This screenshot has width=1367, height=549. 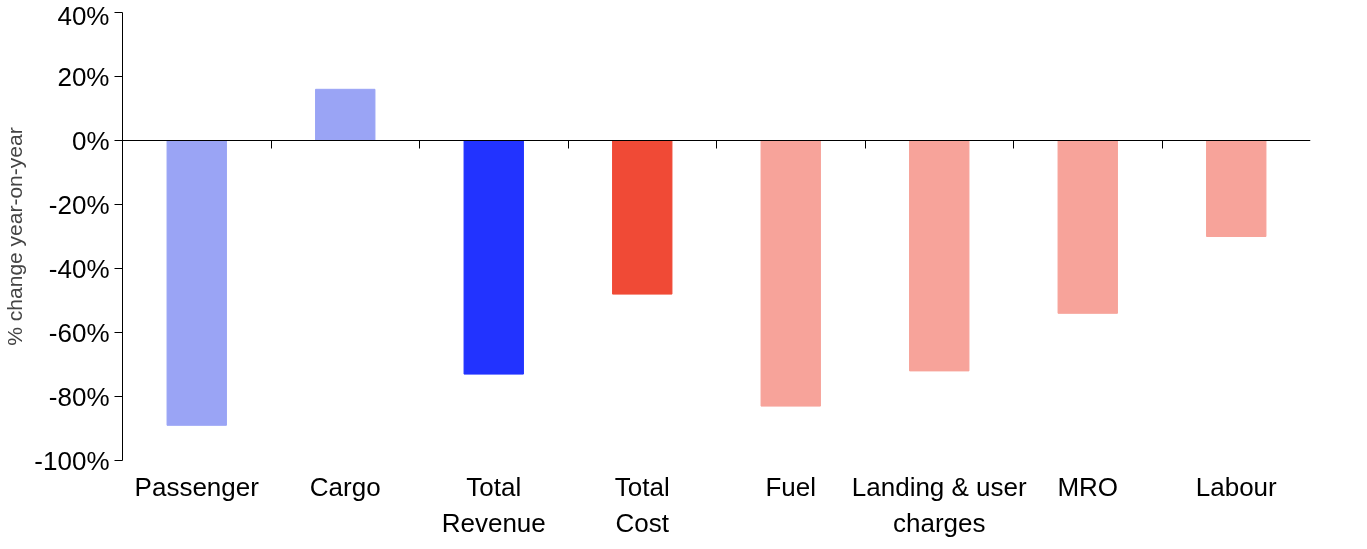 What do you see at coordinates (83, 15) in the screenshot?
I see `y-tick-label: 40%` at bounding box center [83, 15].